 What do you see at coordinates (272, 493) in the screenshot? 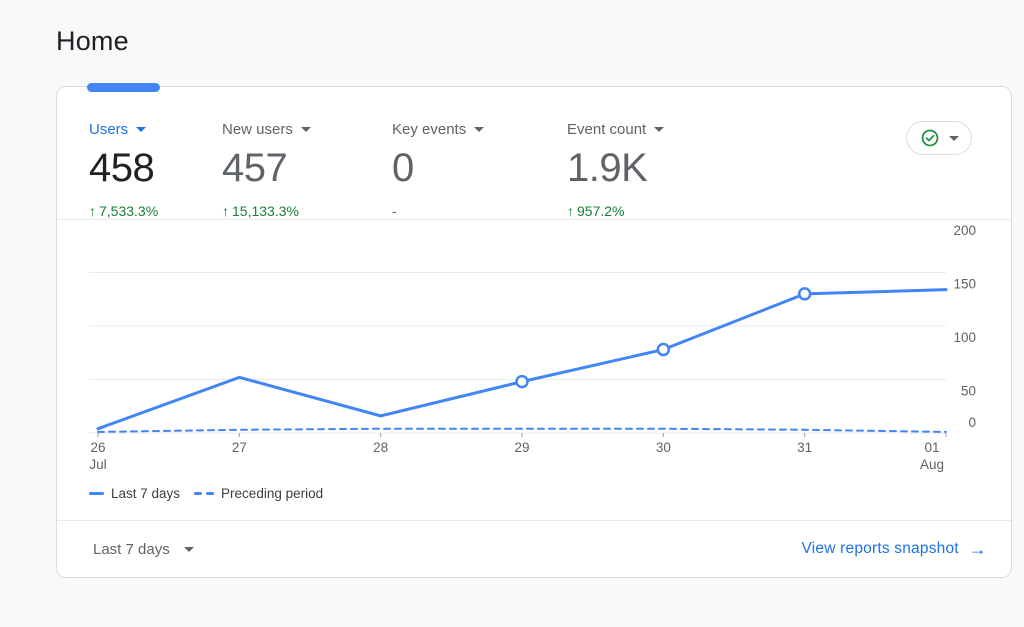
I see `legend-label: Preceding period` at bounding box center [272, 493].